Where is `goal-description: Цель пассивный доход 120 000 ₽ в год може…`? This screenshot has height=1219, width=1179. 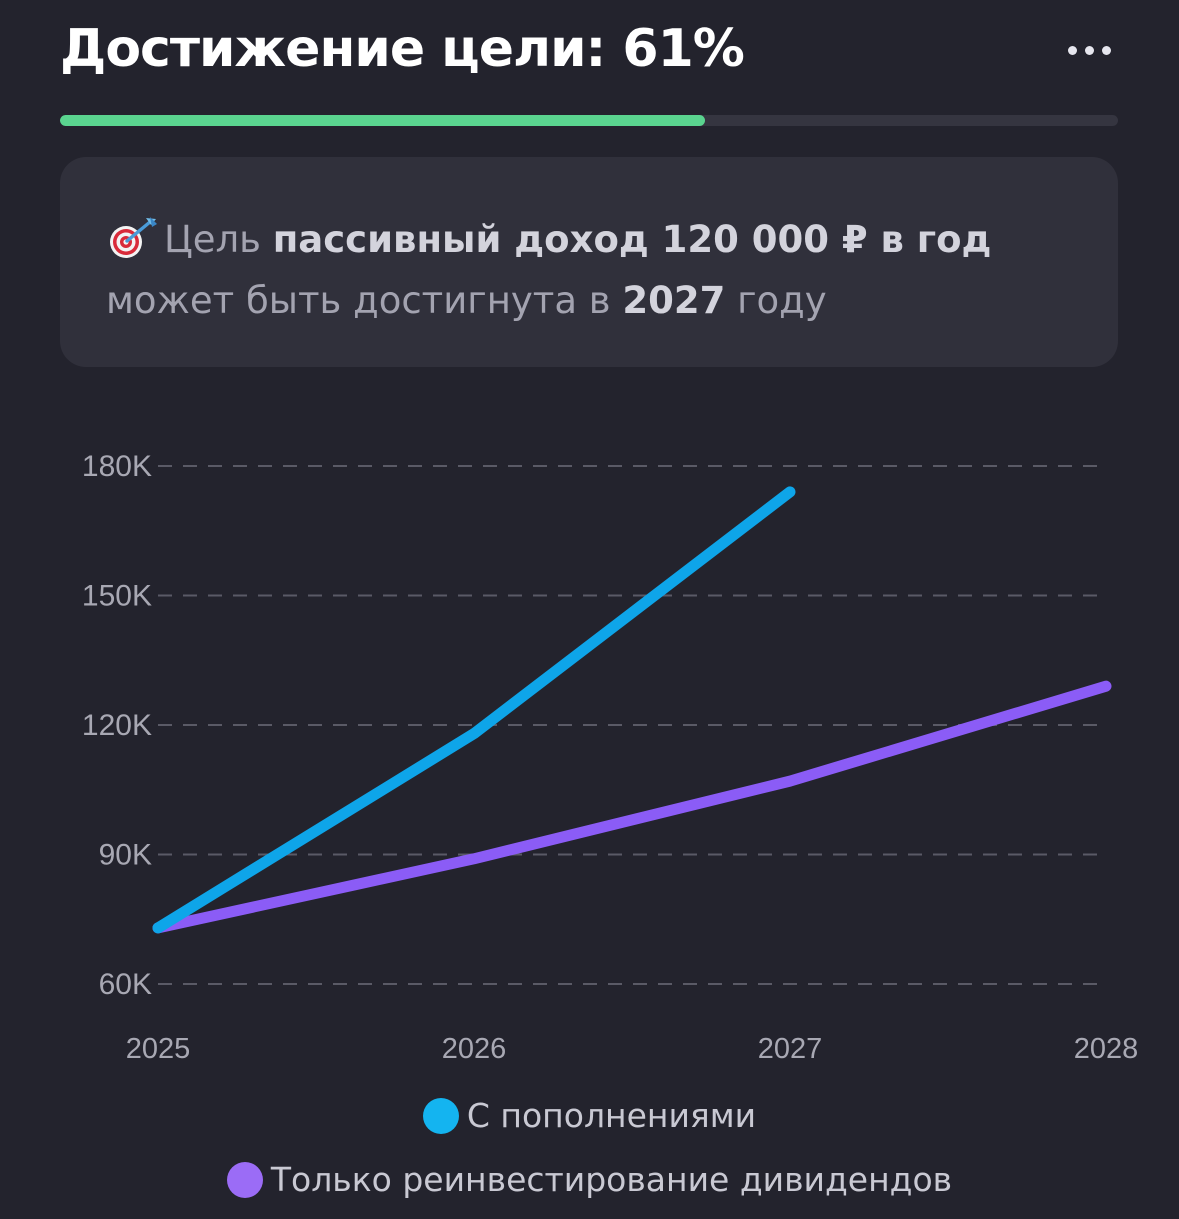 goal-description: Цель пассивный доход 120 000 ₽ в год може… is located at coordinates (589, 270).